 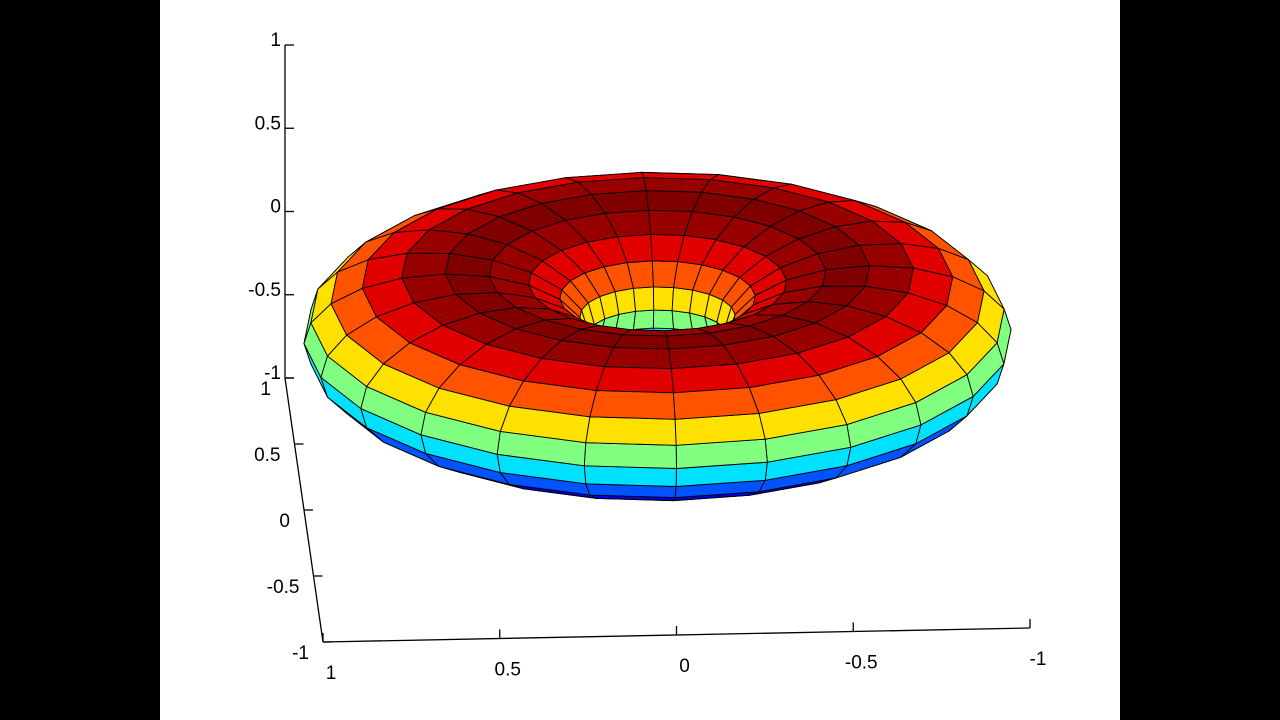 I want to click on z-tick-label: -1, so click(x=272, y=373).